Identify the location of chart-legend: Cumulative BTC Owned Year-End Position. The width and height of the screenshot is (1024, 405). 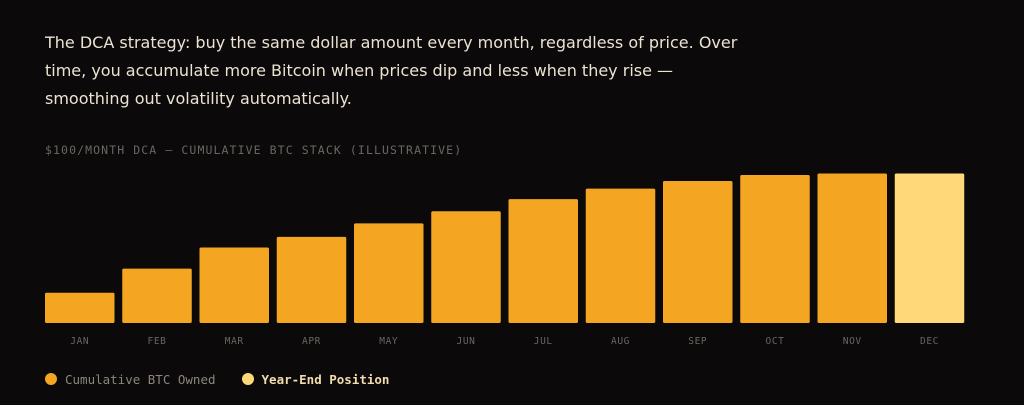
(230, 379).